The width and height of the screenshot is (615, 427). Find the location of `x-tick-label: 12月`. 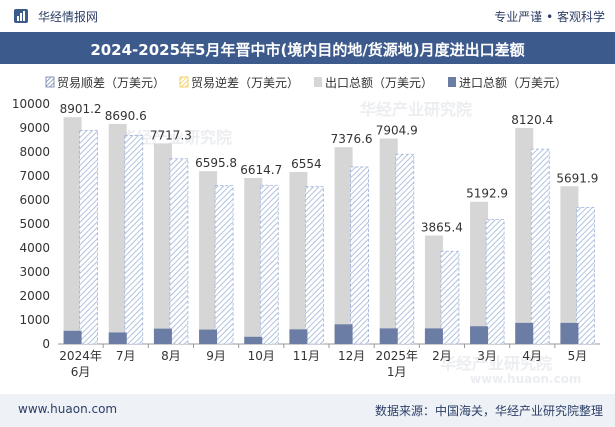

x-tick-label: 12月 is located at coordinates (351, 356).